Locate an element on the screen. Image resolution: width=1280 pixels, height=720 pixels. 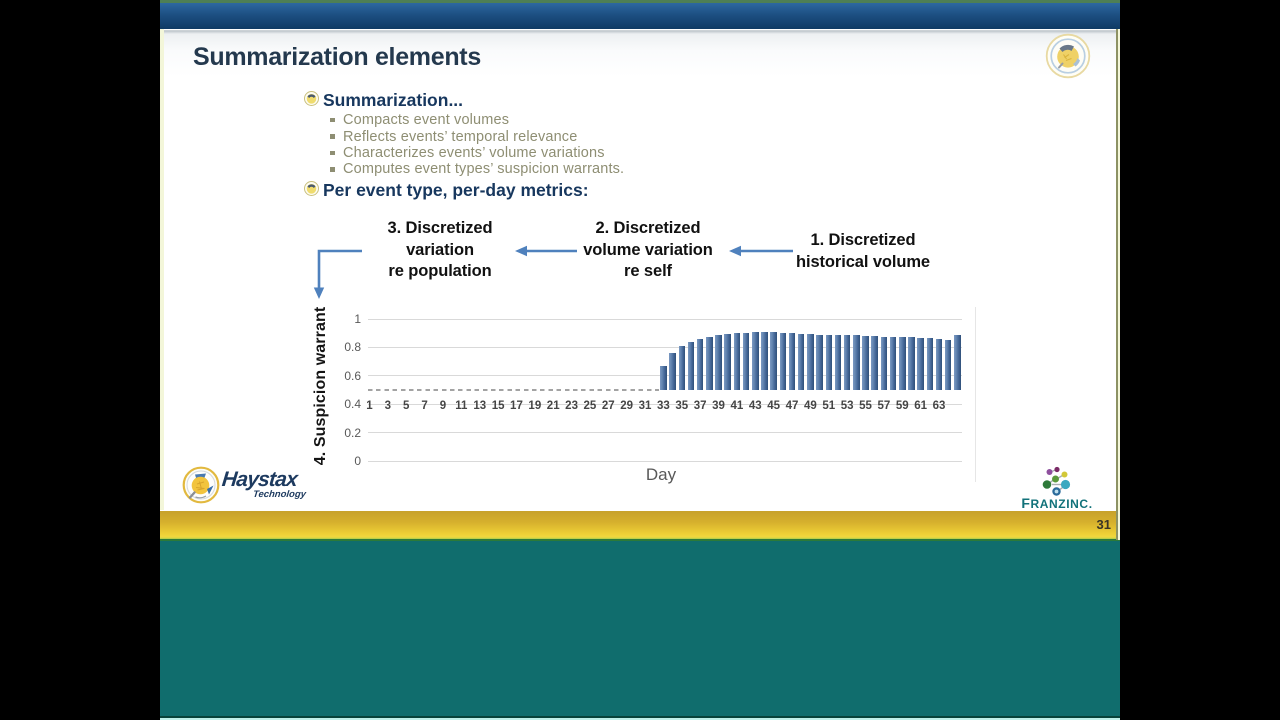
diagram-step3-line2: variation is located at coordinates (440, 249).